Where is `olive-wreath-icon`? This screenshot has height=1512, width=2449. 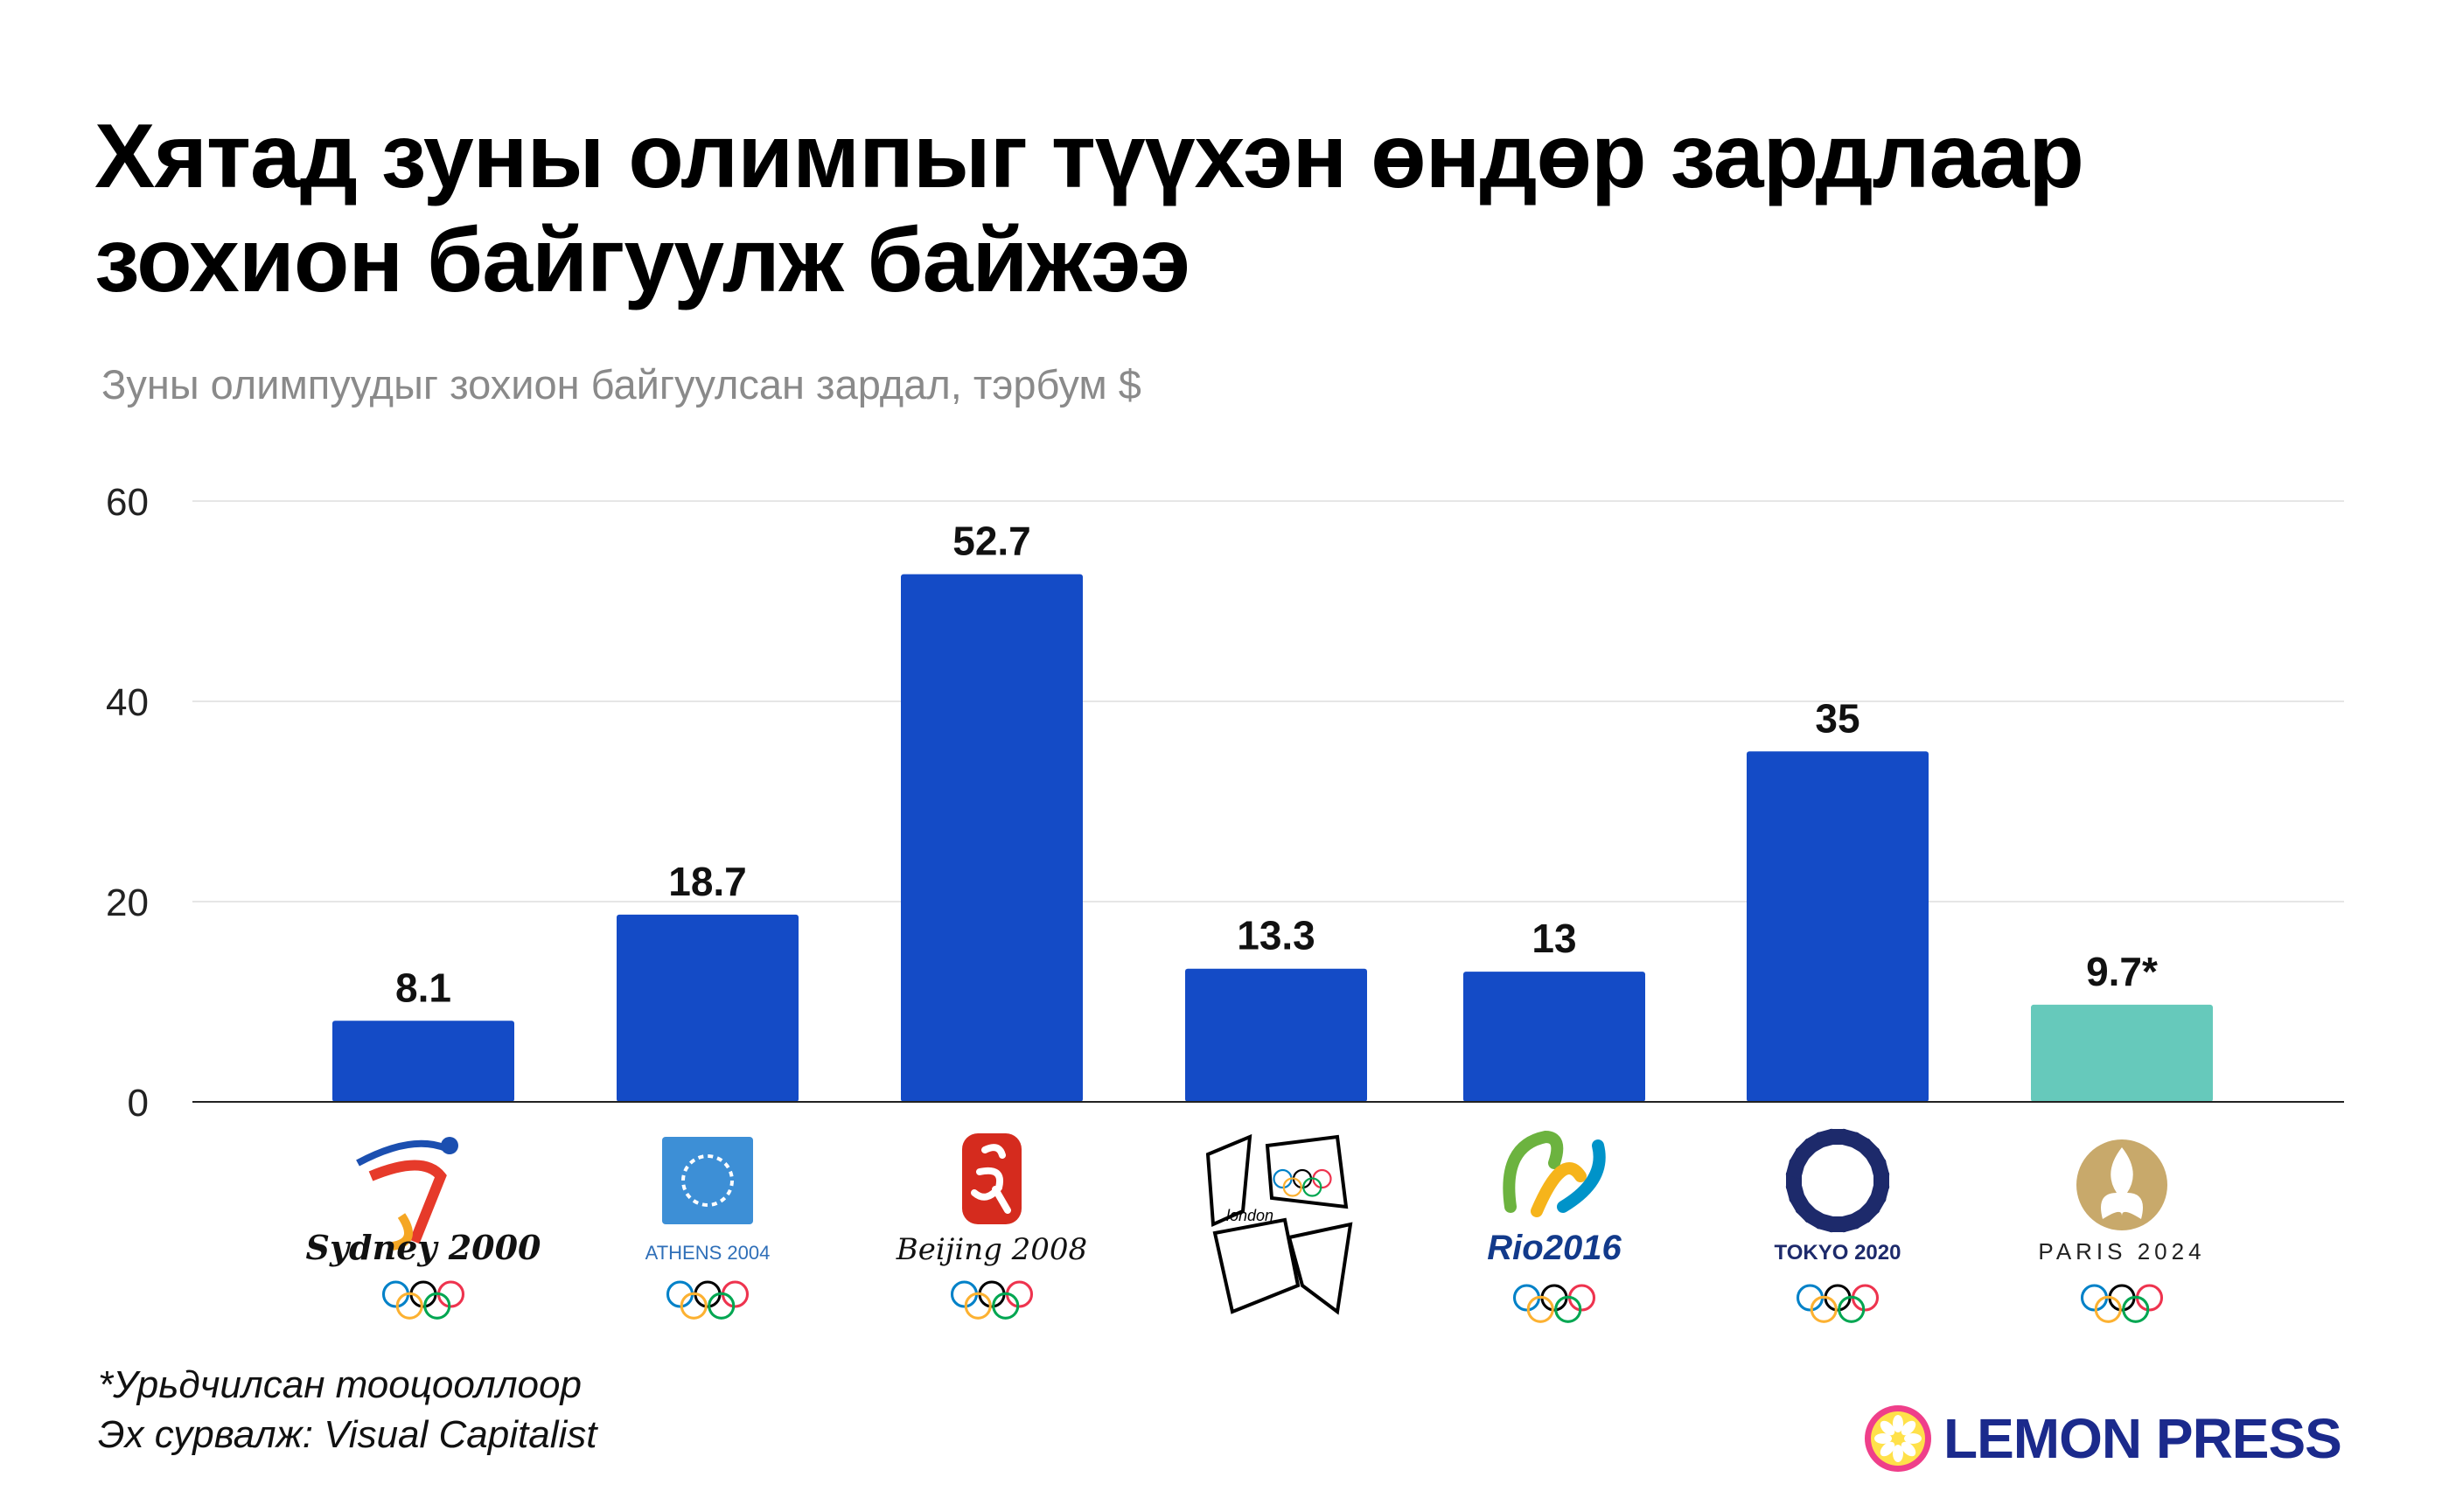 olive-wreath-icon is located at coordinates (708, 1181).